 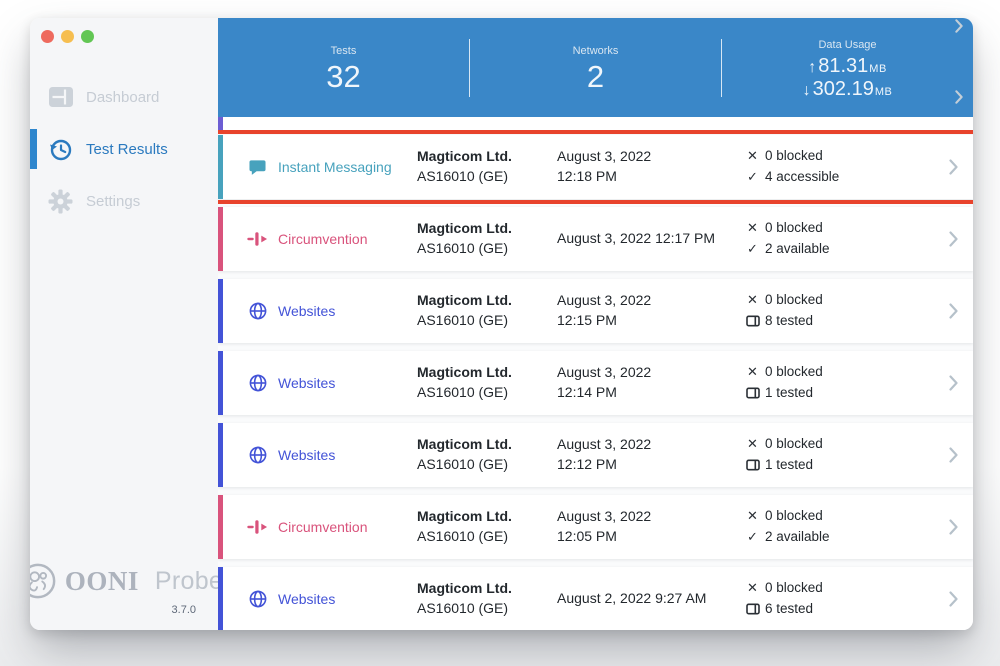 I want to click on chat-icon, so click(x=257, y=167).